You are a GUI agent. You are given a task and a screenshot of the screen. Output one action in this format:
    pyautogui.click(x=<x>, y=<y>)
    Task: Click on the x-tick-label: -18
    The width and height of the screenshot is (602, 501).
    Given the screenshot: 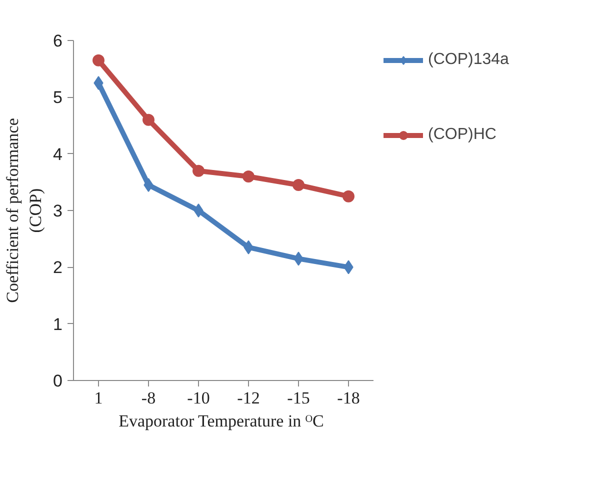 What is the action you would take?
    pyautogui.click(x=348, y=398)
    